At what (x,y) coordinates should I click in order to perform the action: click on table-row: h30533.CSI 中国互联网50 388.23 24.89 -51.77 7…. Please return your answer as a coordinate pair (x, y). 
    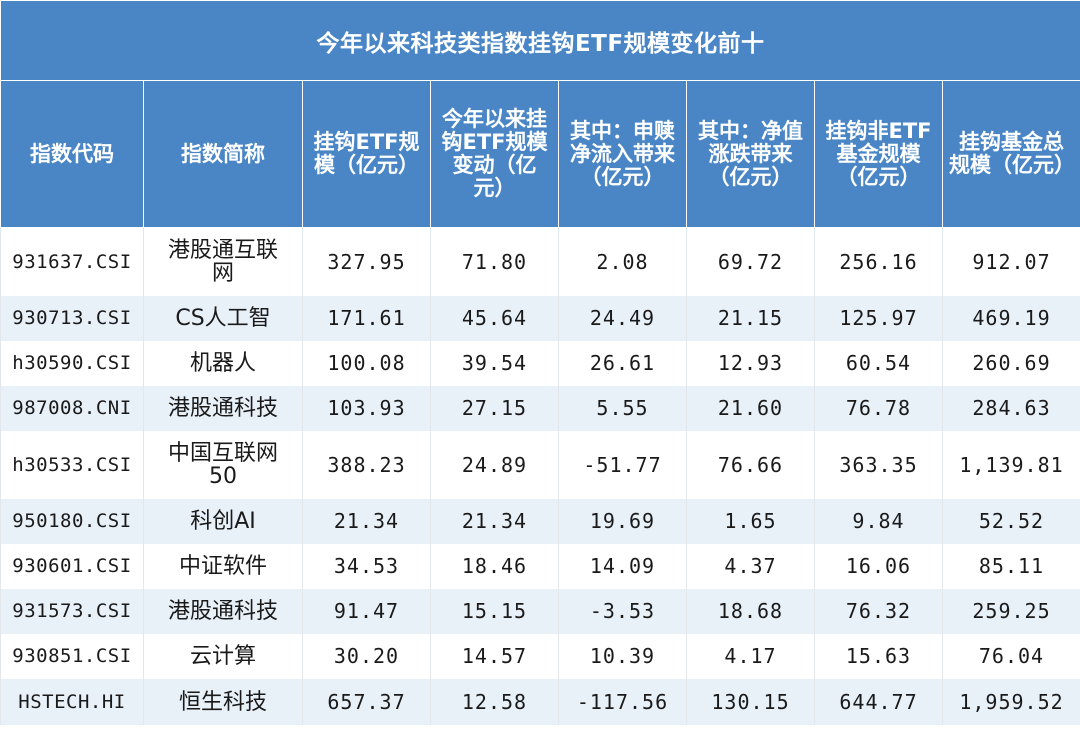
    Looking at the image, I should click on (540, 465).